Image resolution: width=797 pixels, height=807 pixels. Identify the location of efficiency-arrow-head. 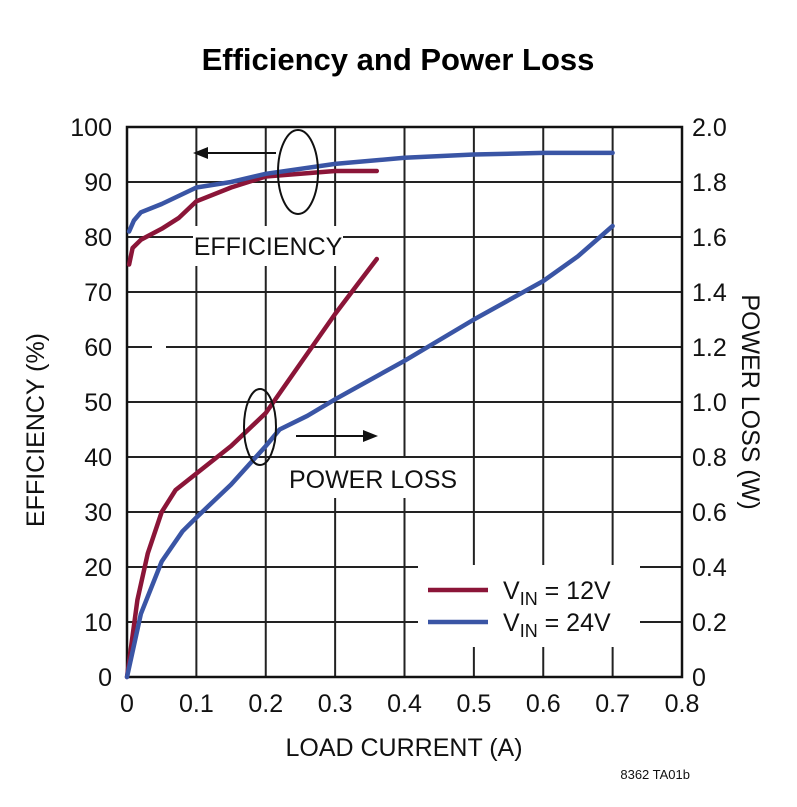
(200, 153).